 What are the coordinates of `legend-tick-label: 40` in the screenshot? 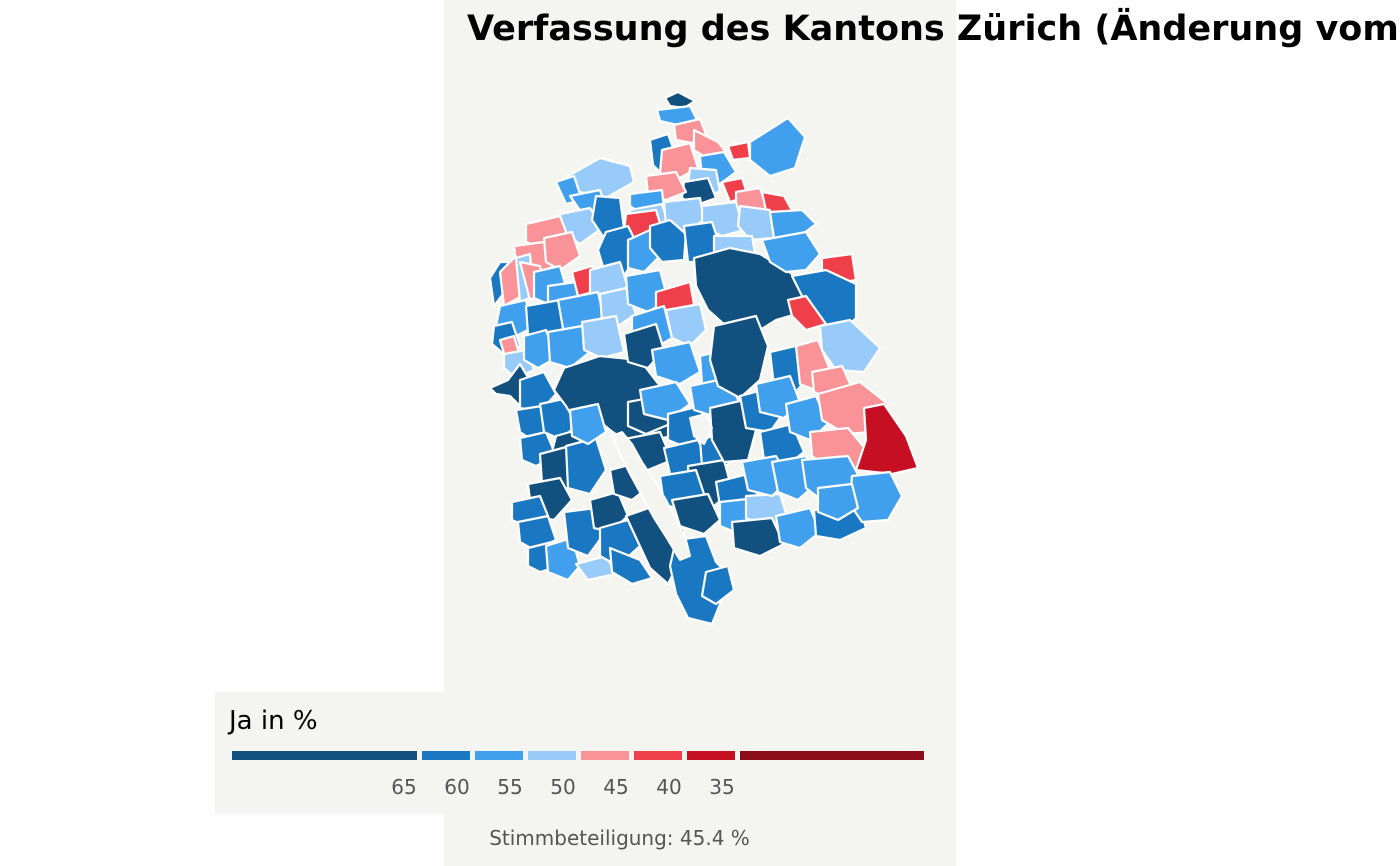 It's located at (669, 787).